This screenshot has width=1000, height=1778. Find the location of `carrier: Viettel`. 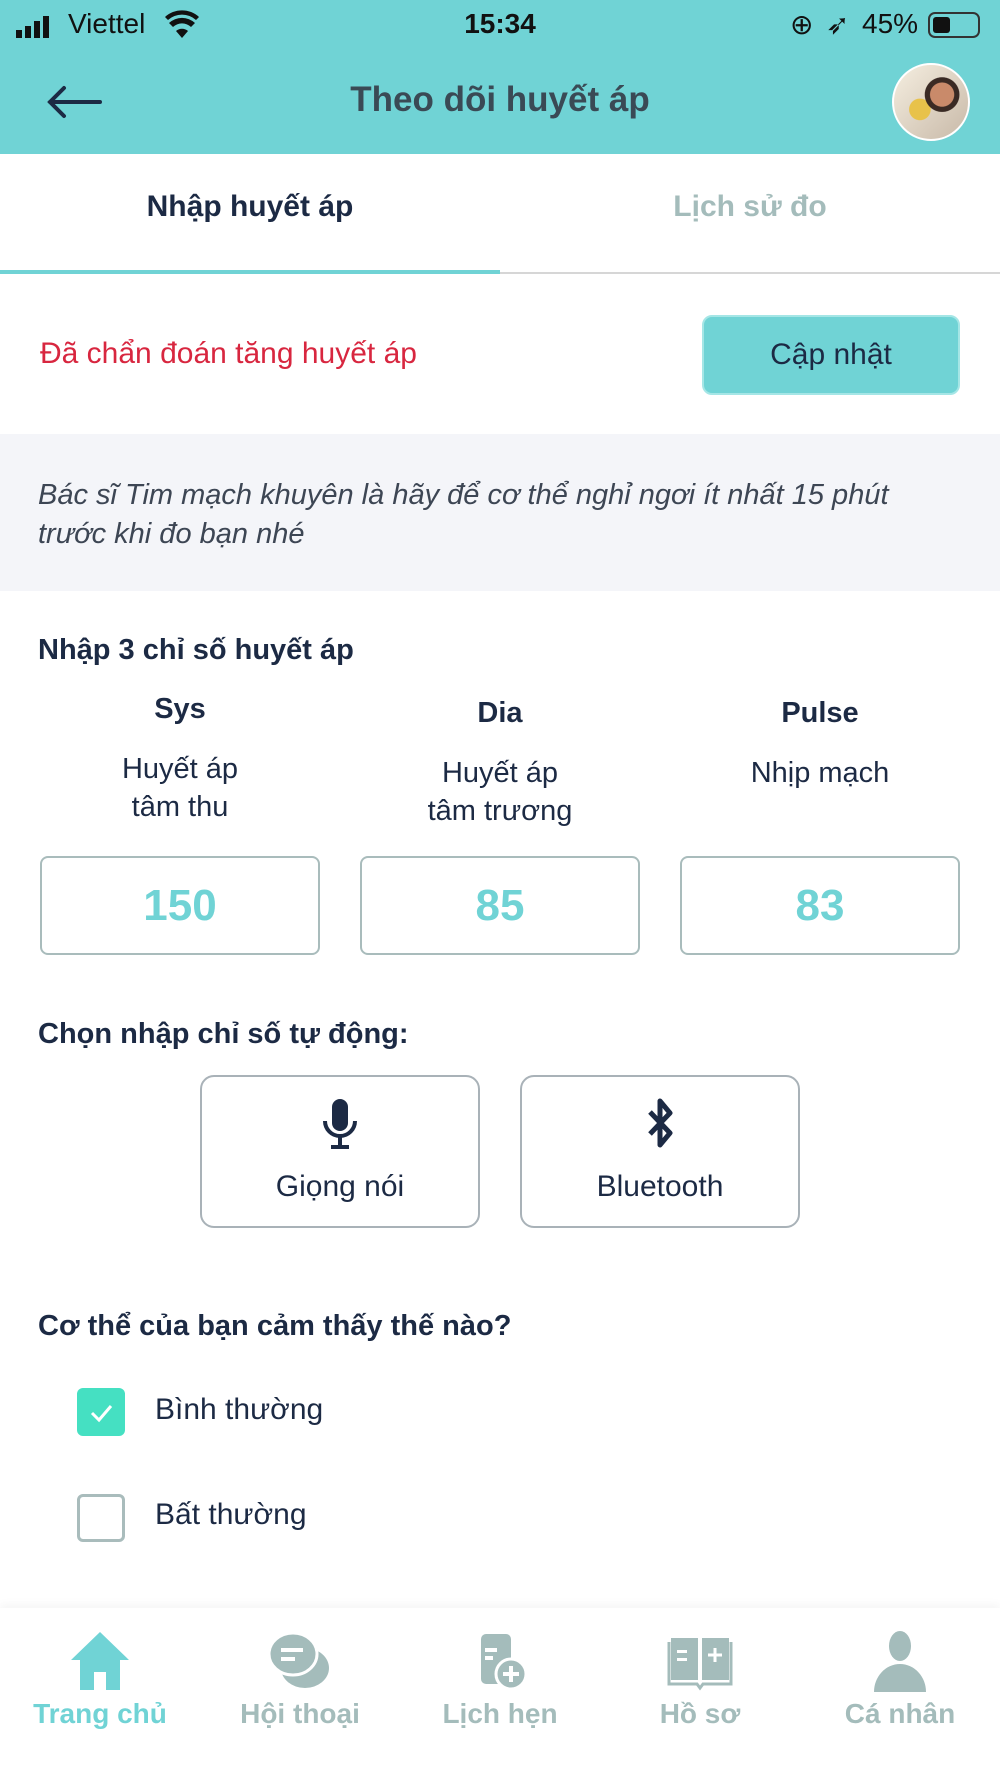

carrier: Viettel is located at coordinates (107, 23).